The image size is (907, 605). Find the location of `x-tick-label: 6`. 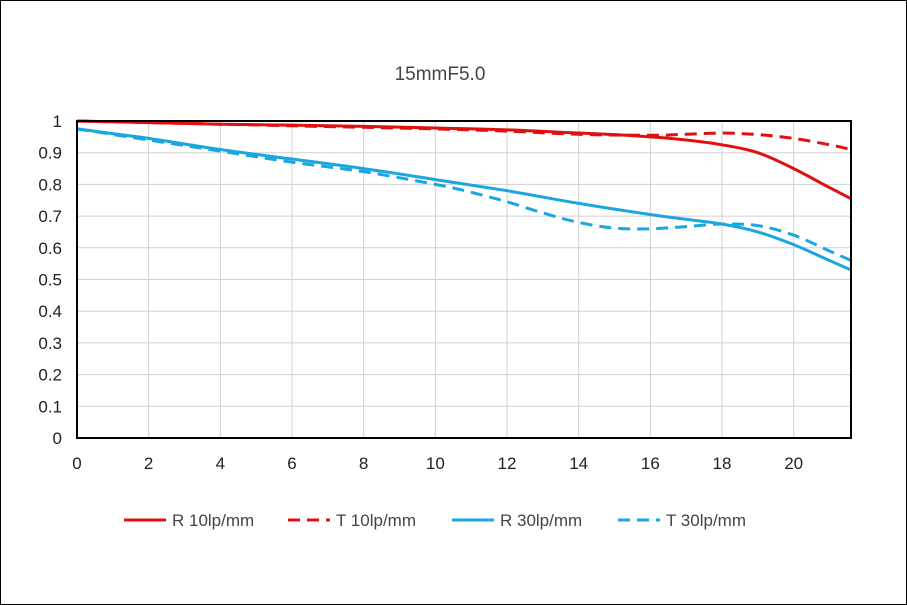

x-tick-label: 6 is located at coordinates (291, 463).